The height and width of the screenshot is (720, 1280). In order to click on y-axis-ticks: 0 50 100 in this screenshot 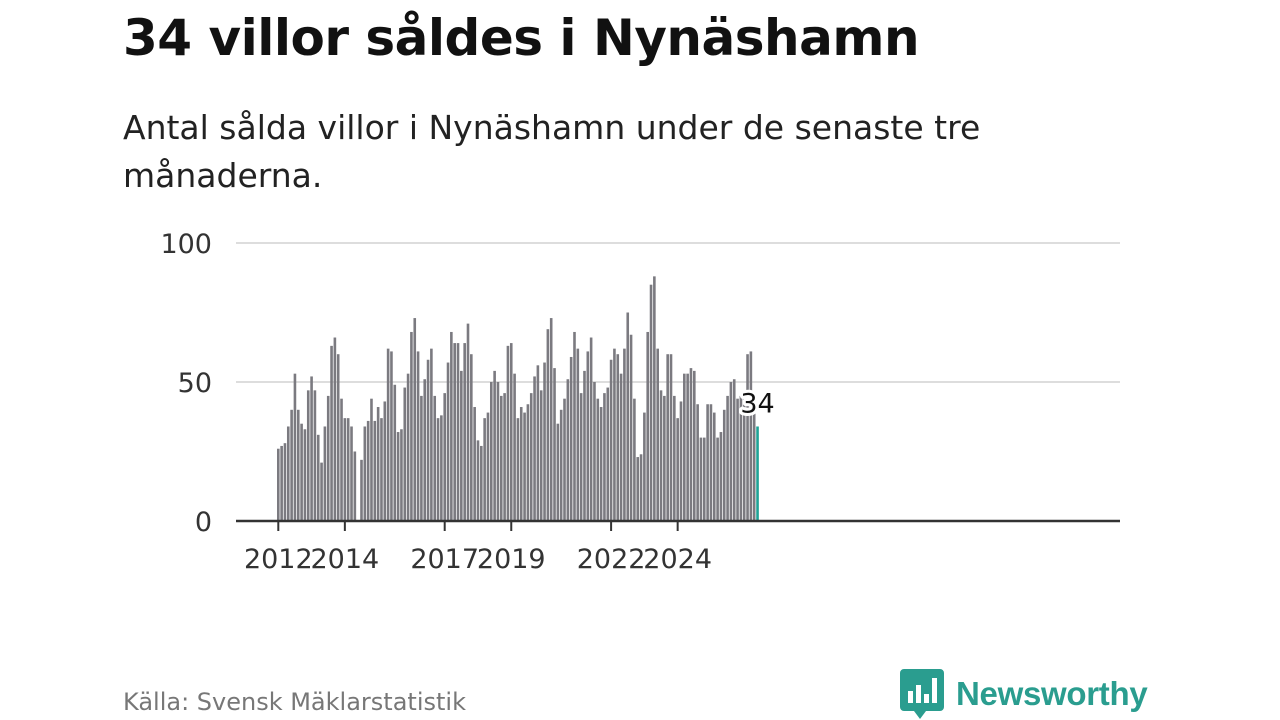, I will do `click(186, 383)`.